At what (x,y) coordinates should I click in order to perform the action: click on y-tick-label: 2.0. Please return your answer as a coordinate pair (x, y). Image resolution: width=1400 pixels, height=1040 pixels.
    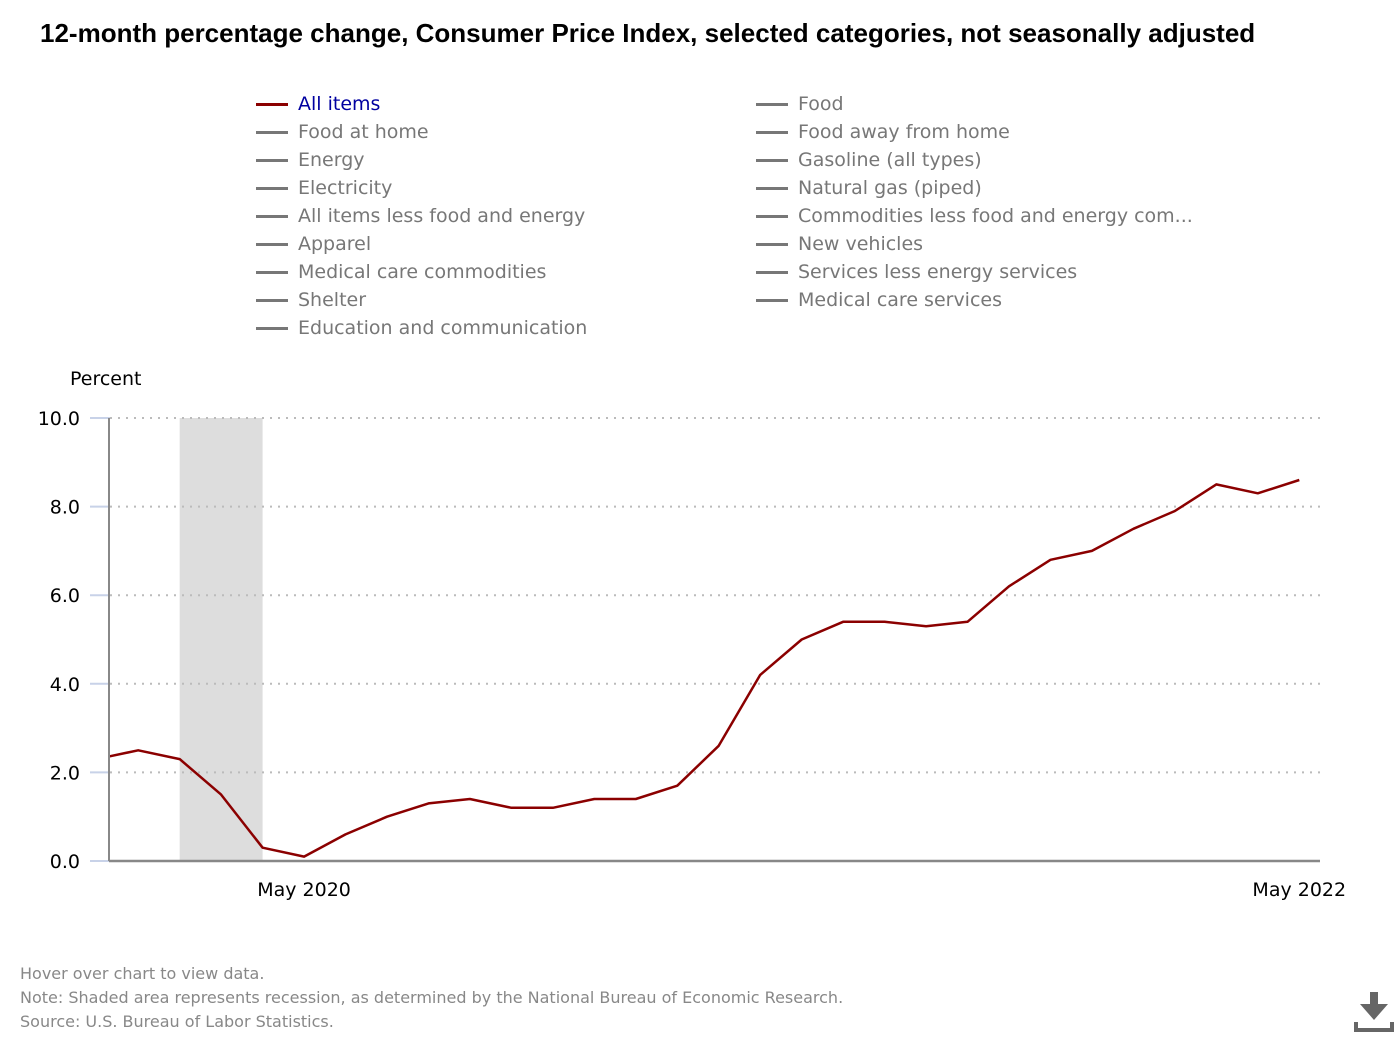
    Looking at the image, I should click on (65, 773).